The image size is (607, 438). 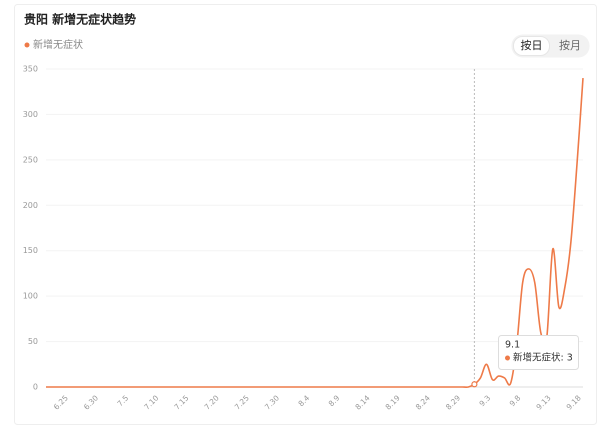 What do you see at coordinates (27, 45) in the screenshot?
I see `legend-swatch` at bounding box center [27, 45].